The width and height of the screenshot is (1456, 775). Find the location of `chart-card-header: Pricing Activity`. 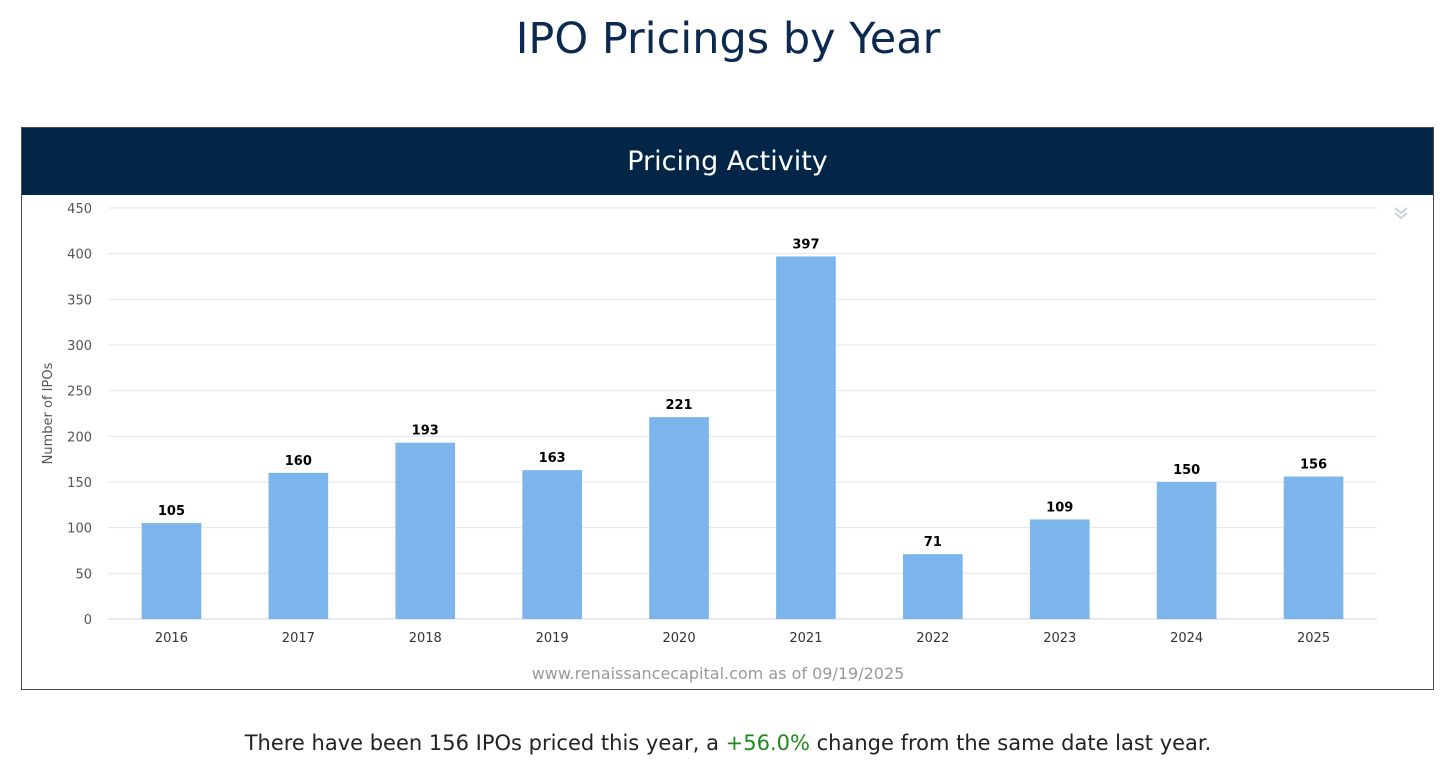

chart-card-header: Pricing Activity is located at coordinates (727, 161).